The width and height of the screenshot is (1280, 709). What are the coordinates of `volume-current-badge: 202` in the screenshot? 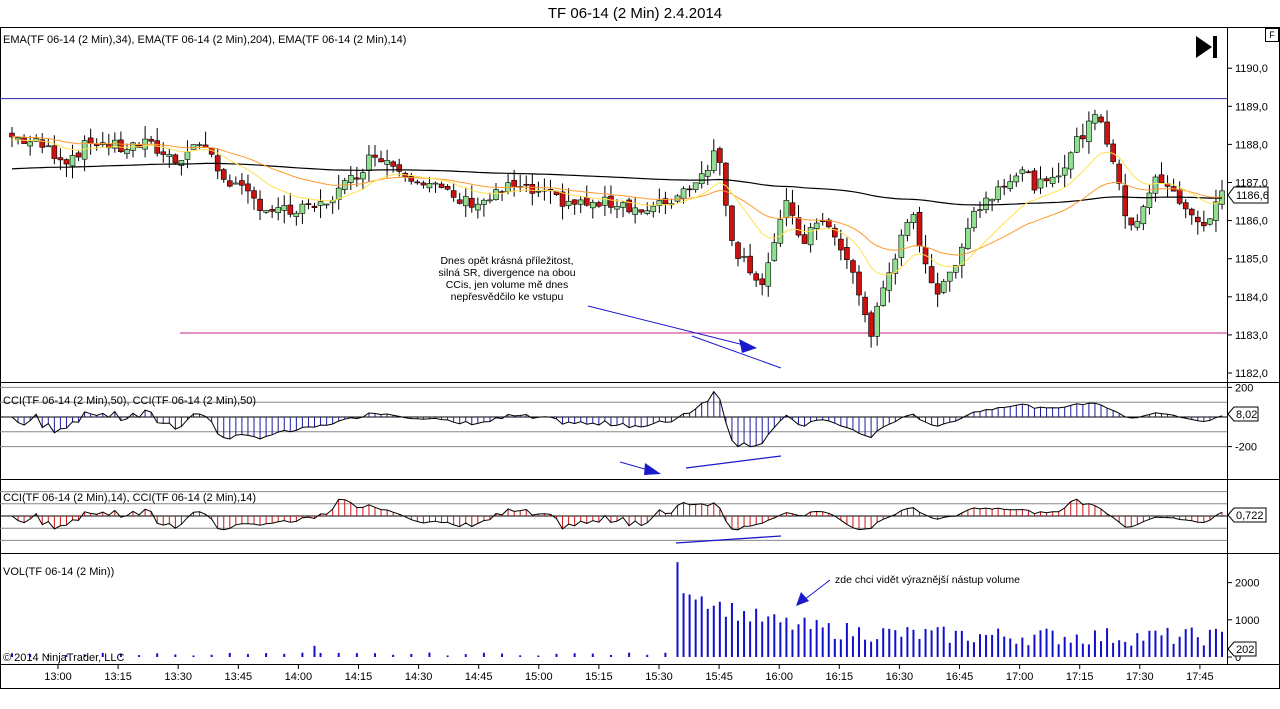 It's located at (1242, 649).